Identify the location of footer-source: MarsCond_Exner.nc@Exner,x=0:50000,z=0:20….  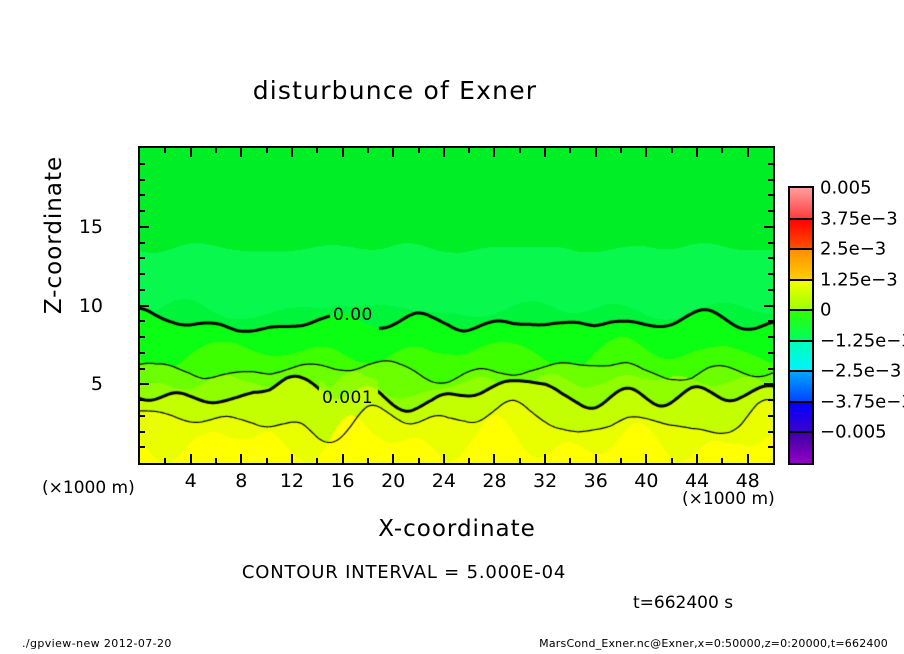
(713, 643).